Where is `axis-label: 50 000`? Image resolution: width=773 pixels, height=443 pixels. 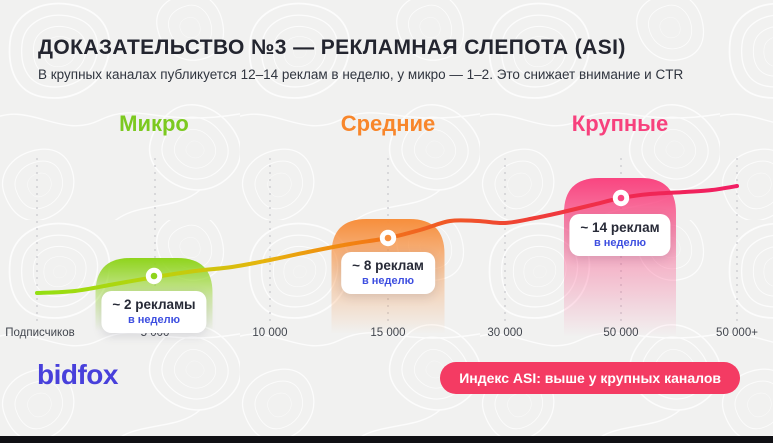
axis-label: 50 000 is located at coordinates (620, 333).